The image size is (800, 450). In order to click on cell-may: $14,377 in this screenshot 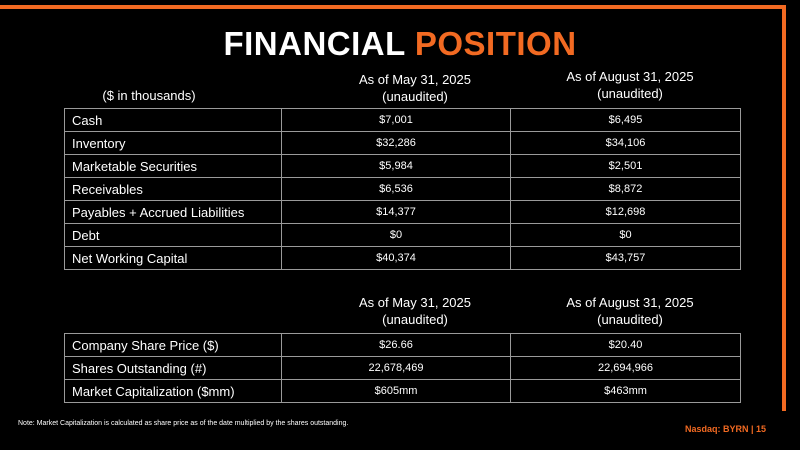, I will do `click(396, 212)`.